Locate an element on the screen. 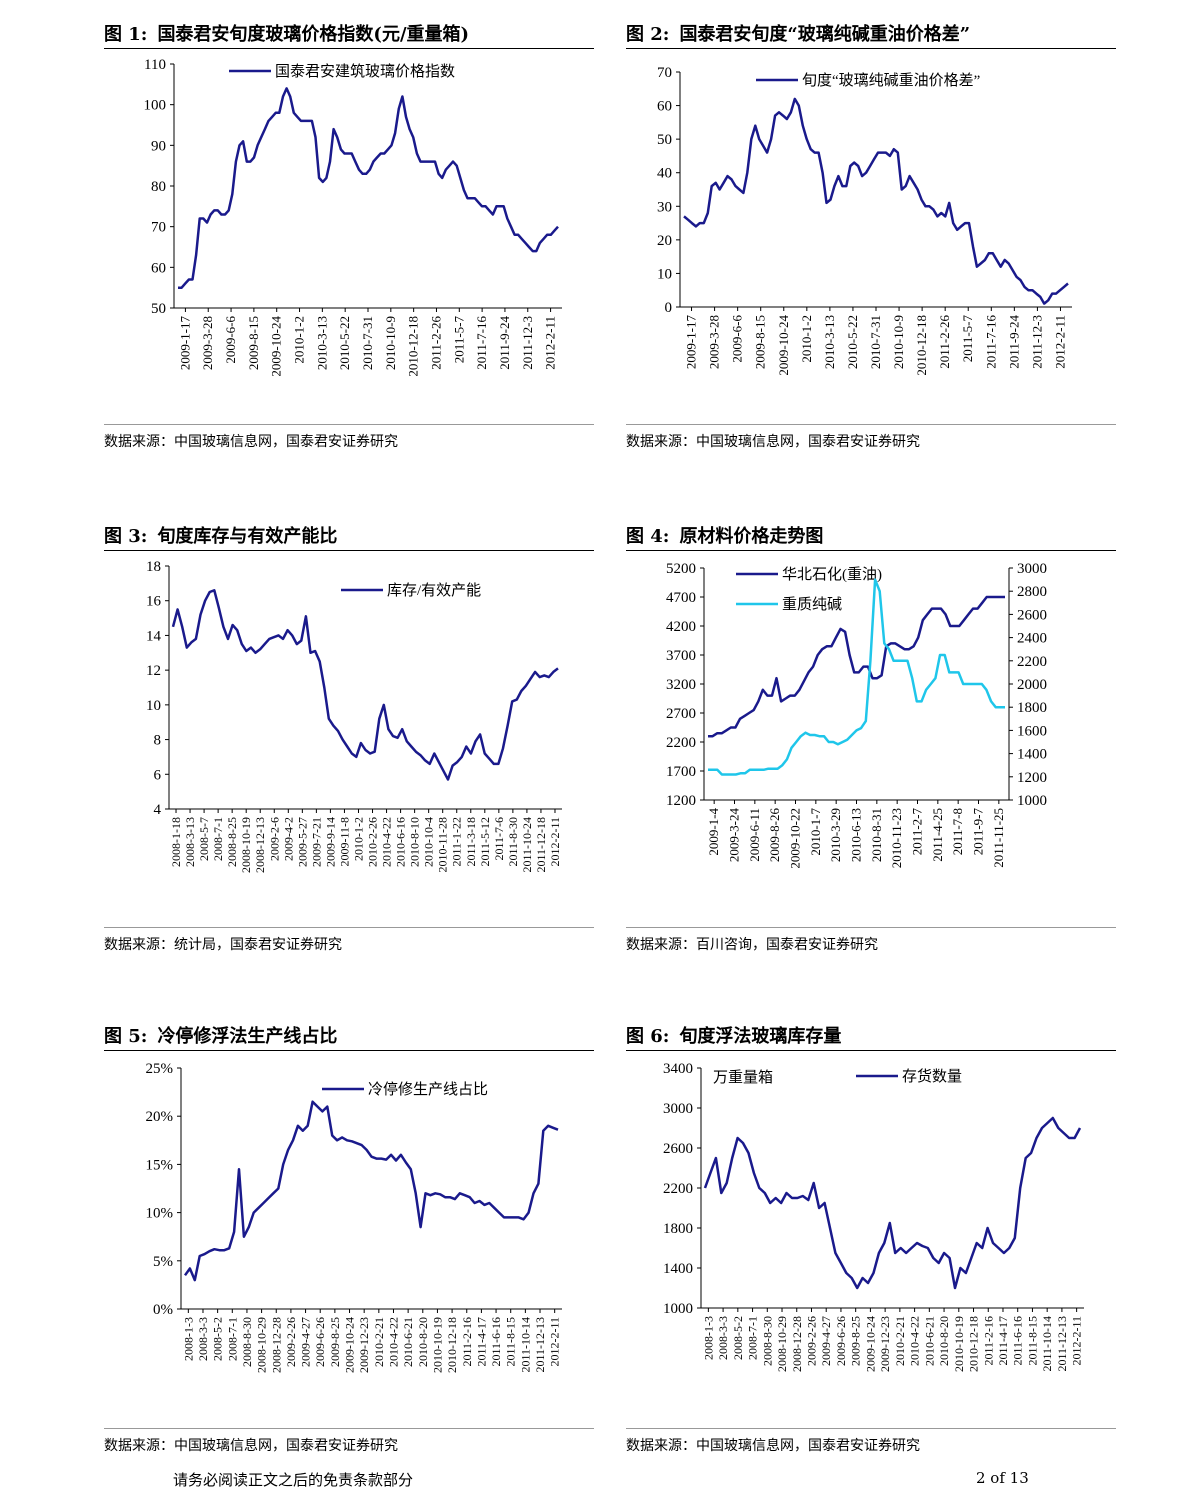  x-tick-label: 2009-11-8 is located at coordinates (344, 842).